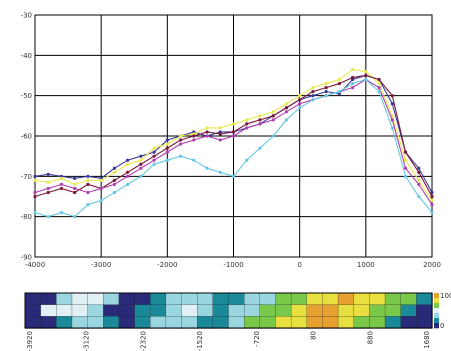  What do you see at coordinates (200, 341) in the screenshot?
I see `heatmap-x-tick-label: -1520` at bounding box center [200, 341].